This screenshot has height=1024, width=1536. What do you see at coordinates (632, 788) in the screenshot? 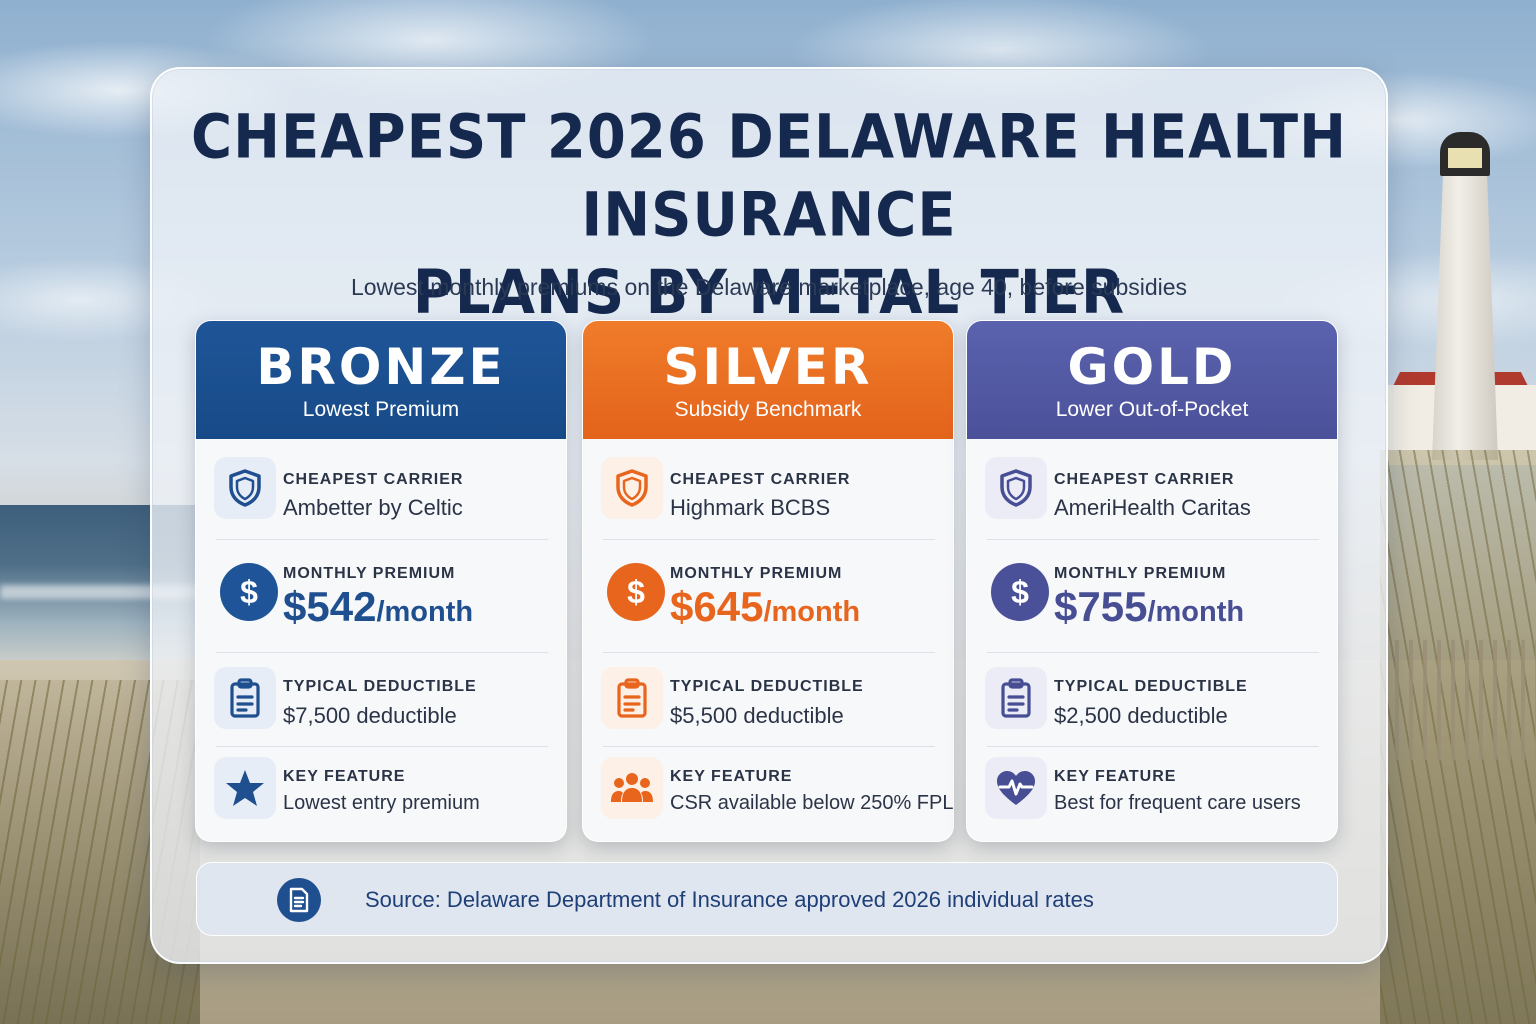
I see `people-icon` at bounding box center [632, 788].